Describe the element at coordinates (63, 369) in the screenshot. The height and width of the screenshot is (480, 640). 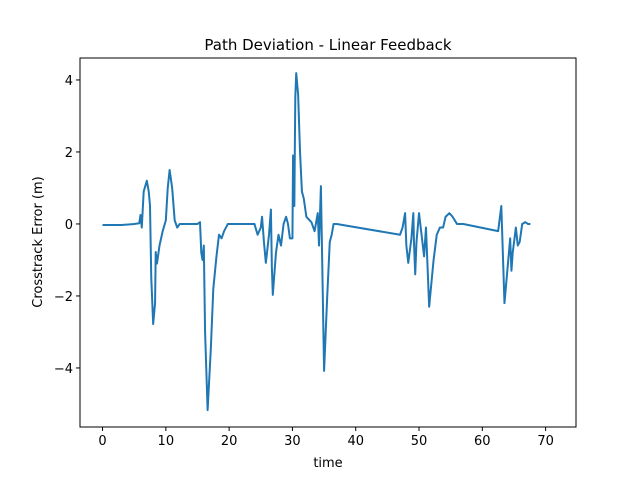
I see `y-tick-label: −4` at that location.